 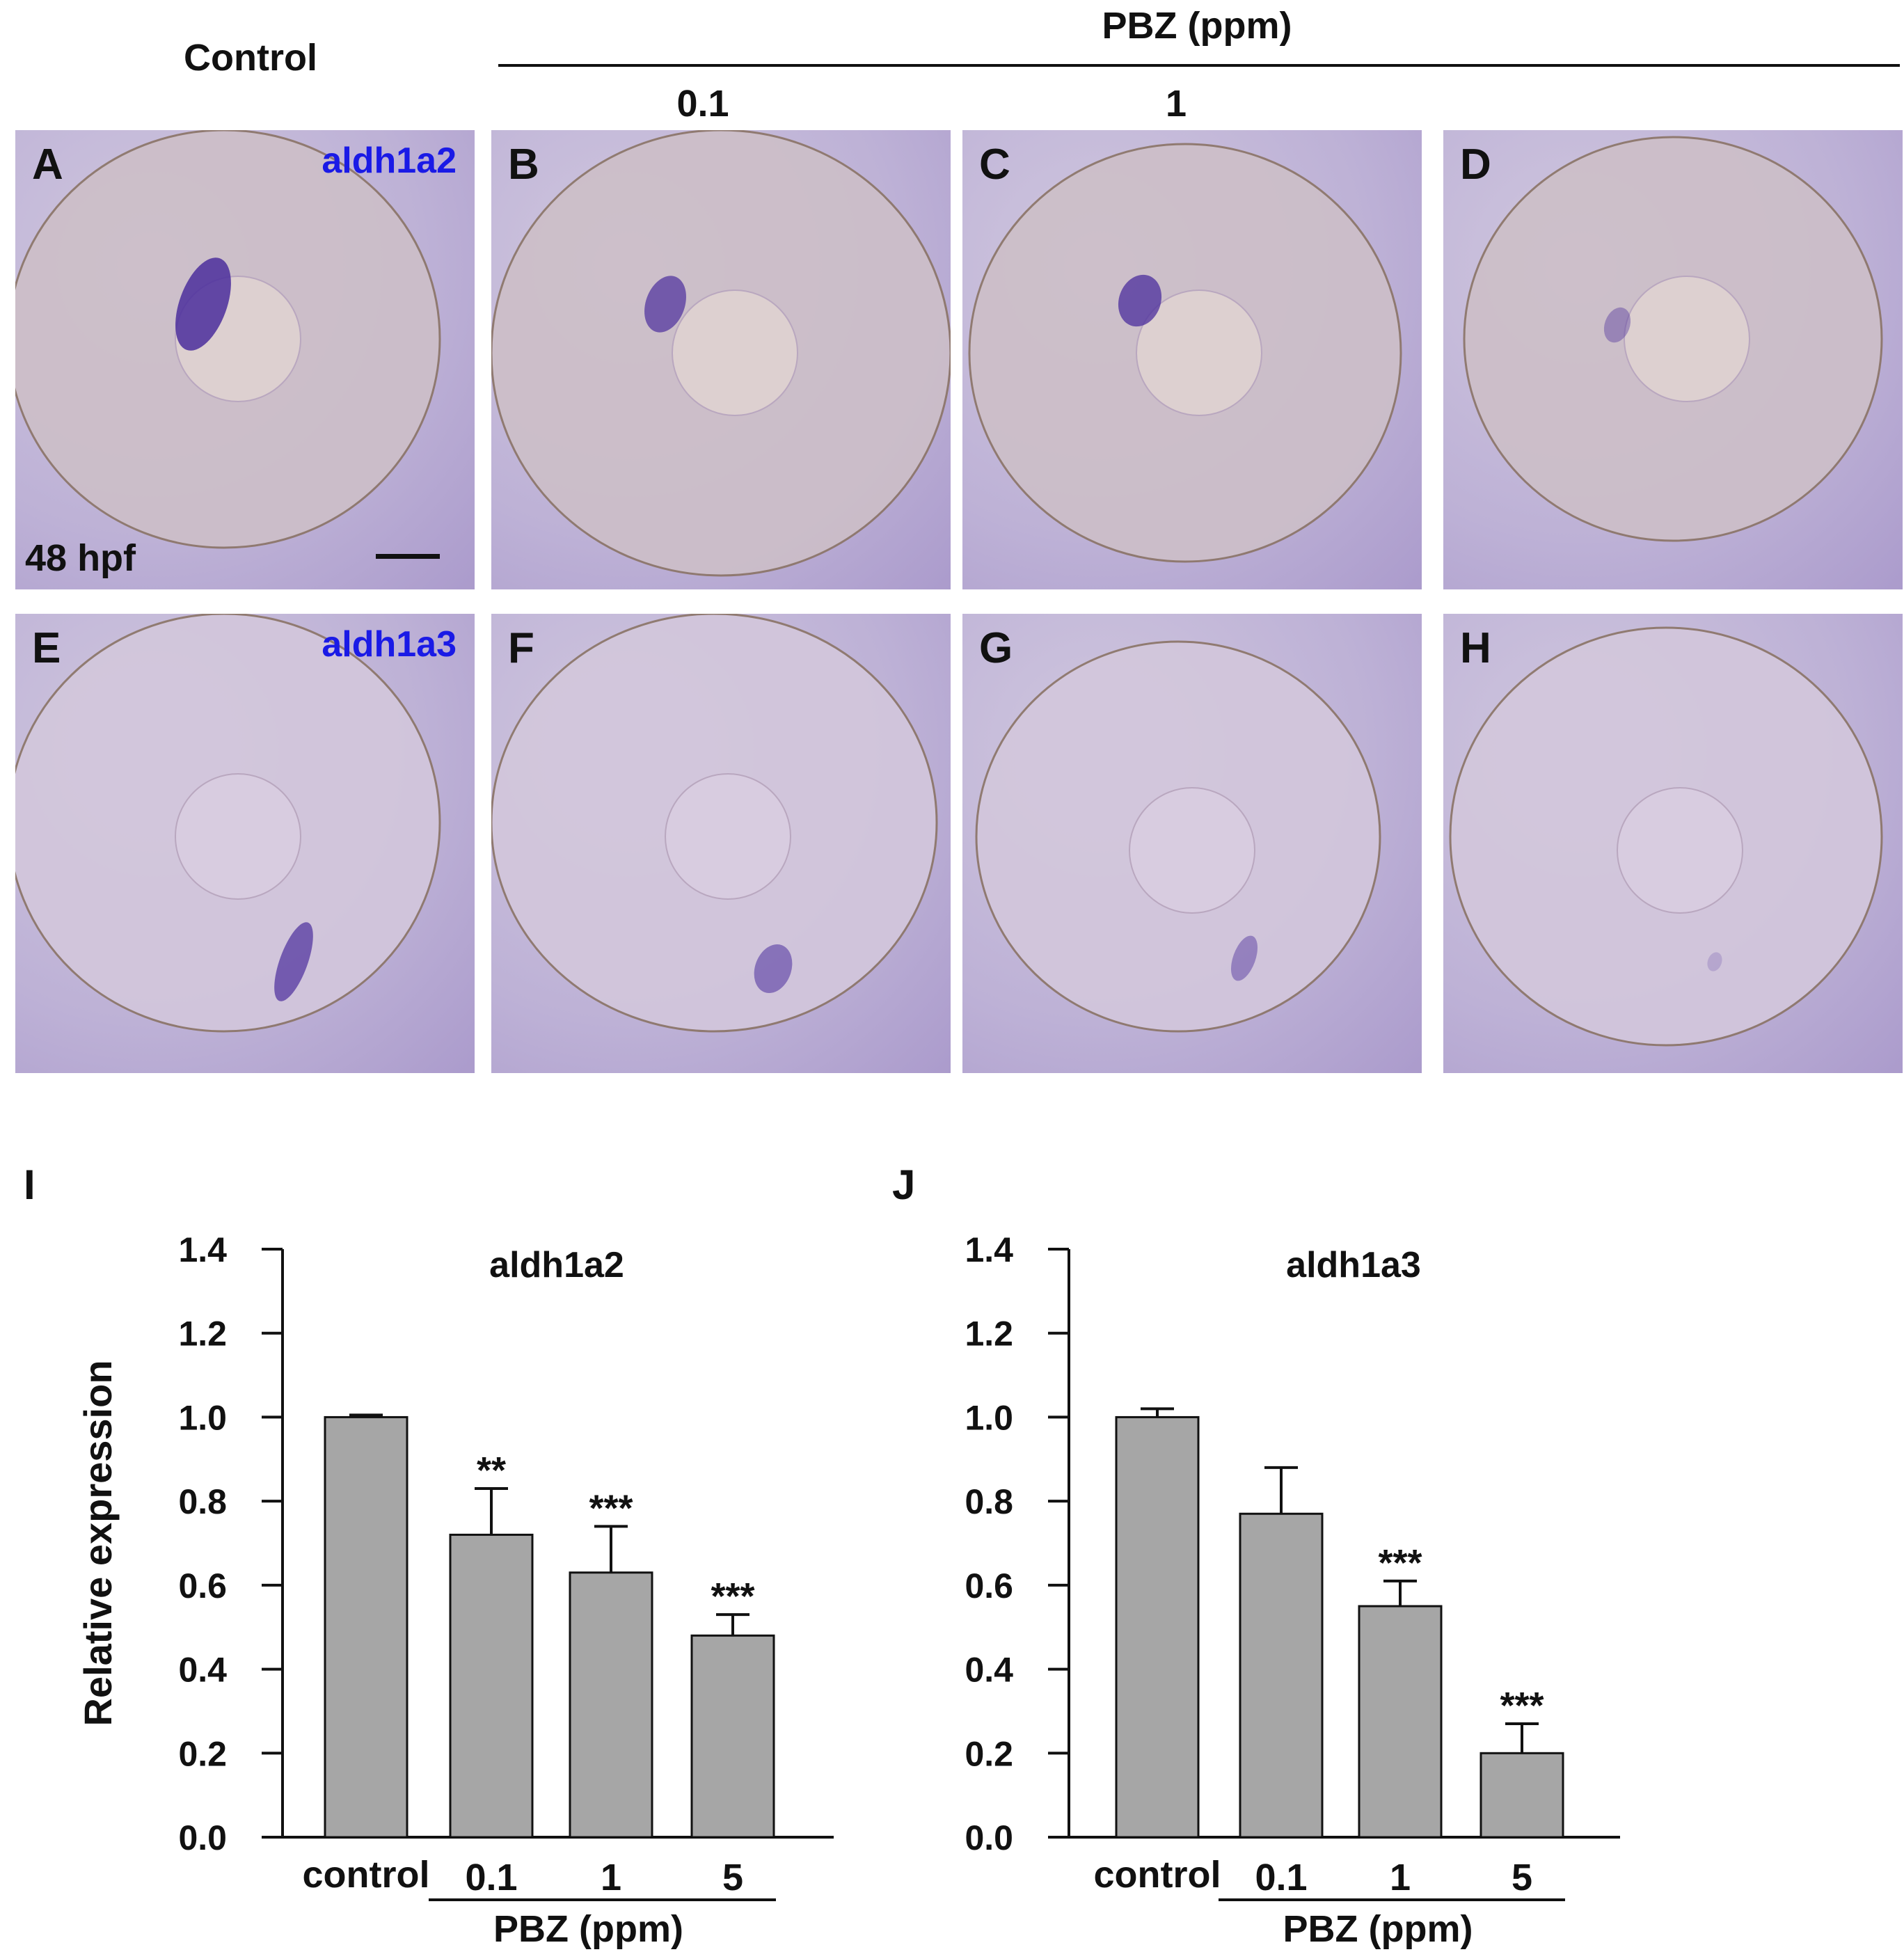 What do you see at coordinates (995, 165) in the screenshot?
I see `panel-letter: C` at bounding box center [995, 165].